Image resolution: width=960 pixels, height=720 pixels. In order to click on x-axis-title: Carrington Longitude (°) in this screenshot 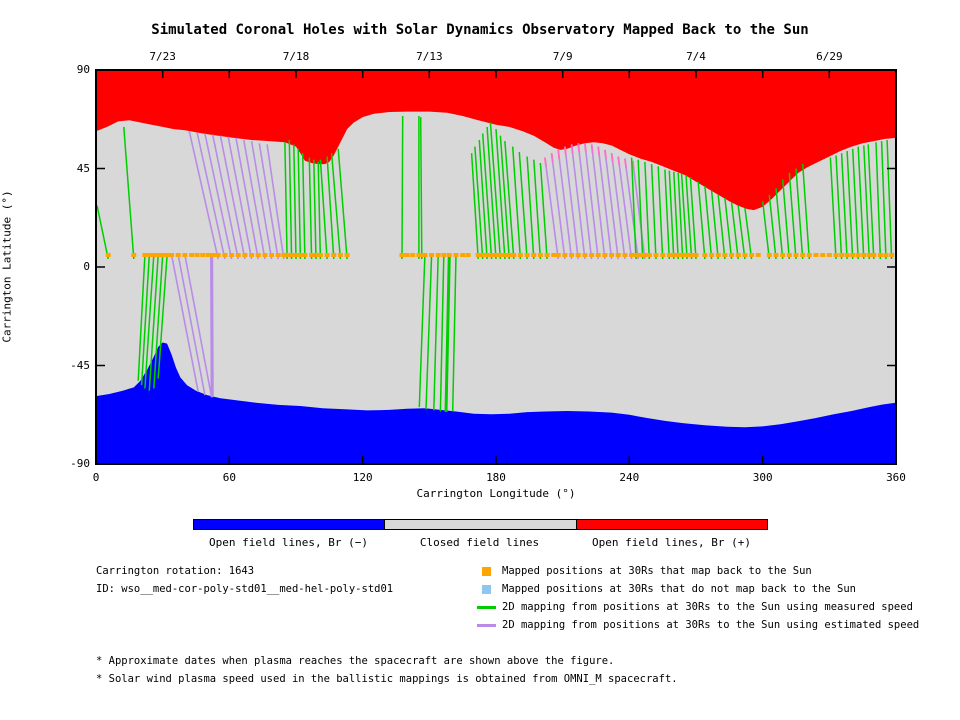, I will do `click(496, 493)`.